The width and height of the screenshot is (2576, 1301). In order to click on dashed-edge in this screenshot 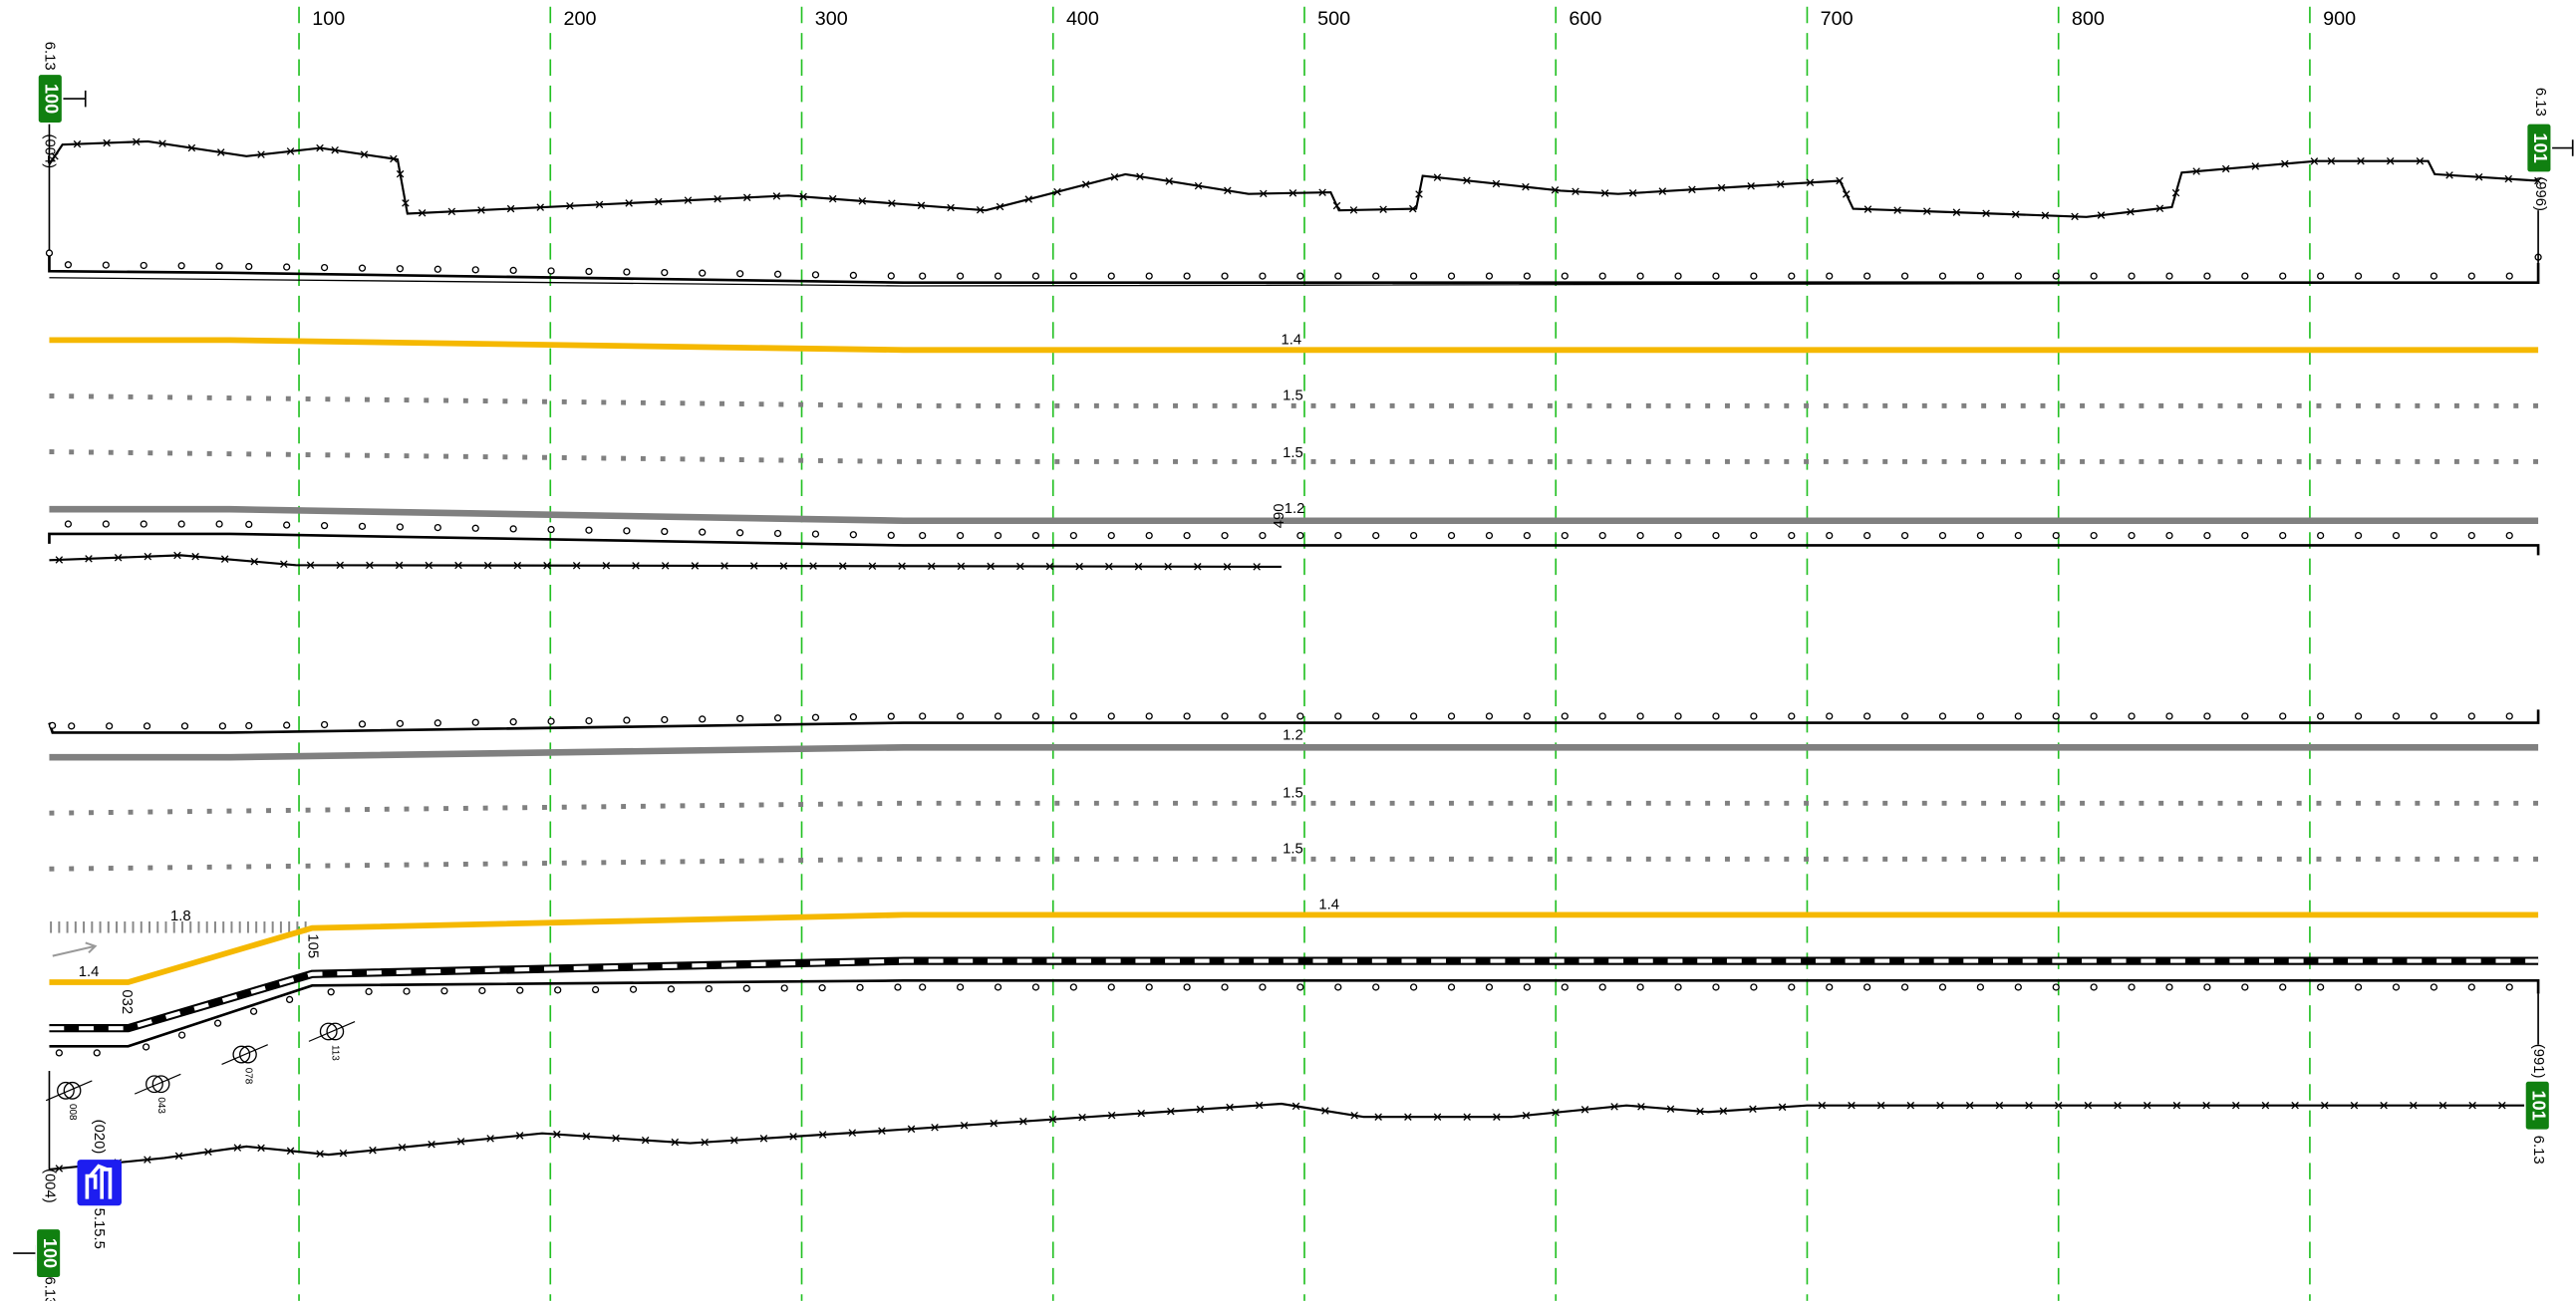, I will do `click(1294, 995)`.